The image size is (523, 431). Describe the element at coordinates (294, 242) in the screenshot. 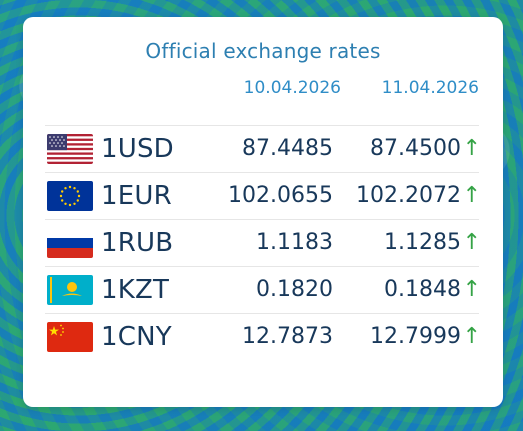

I see `previous-rate: 1.1183` at that location.